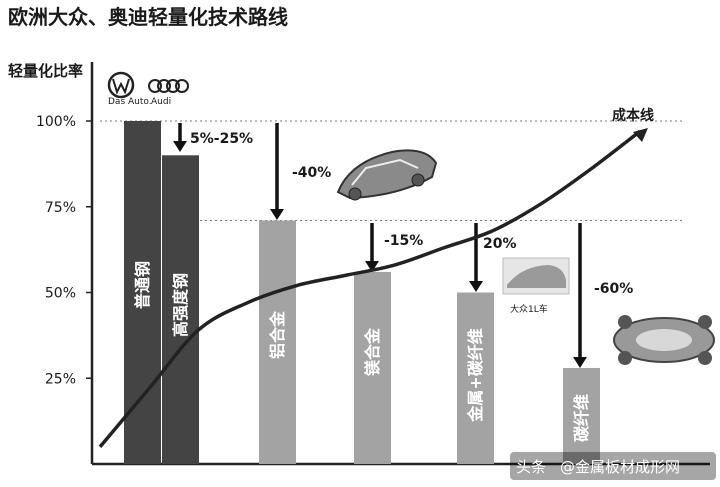  What do you see at coordinates (130, 102) in the screenshot?
I see `volkswagen-slogan: Das Auto.` at bounding box center [130, 102].